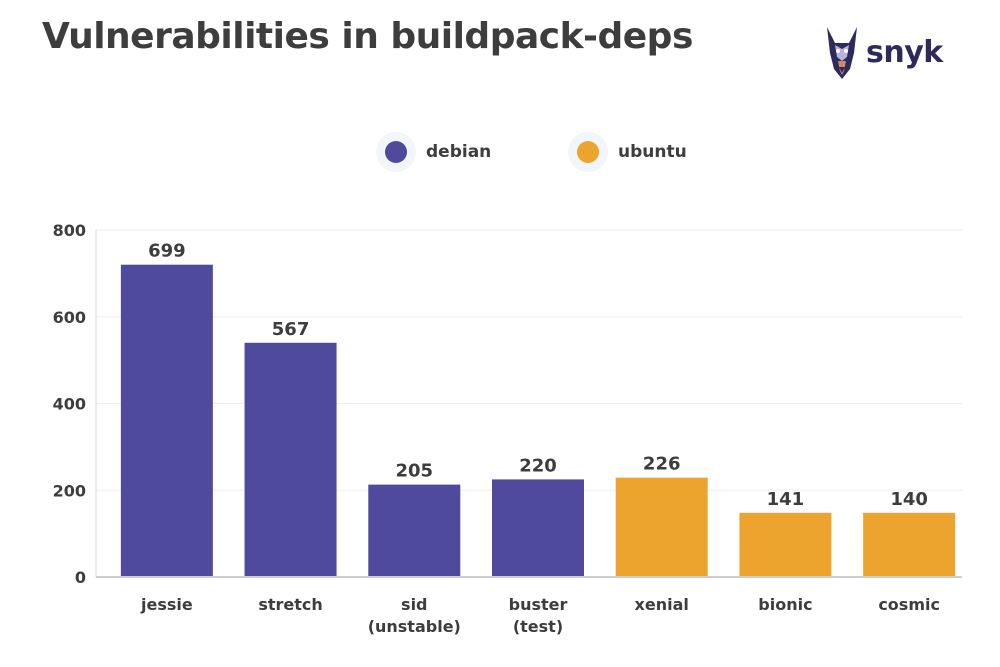 The height and width of the screenshot is (667, 1000). What do you see at coordinates (538, 465) in the screenshot?
I see `data-label: 220` at bounding box center [538, 465].